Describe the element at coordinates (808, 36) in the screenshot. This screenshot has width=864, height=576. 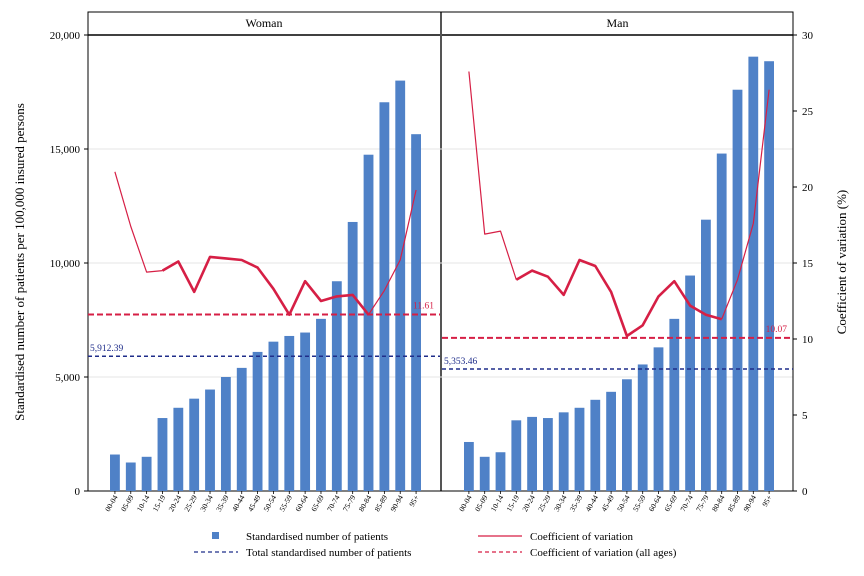
I see `y2-tick-label: 30` at that location.